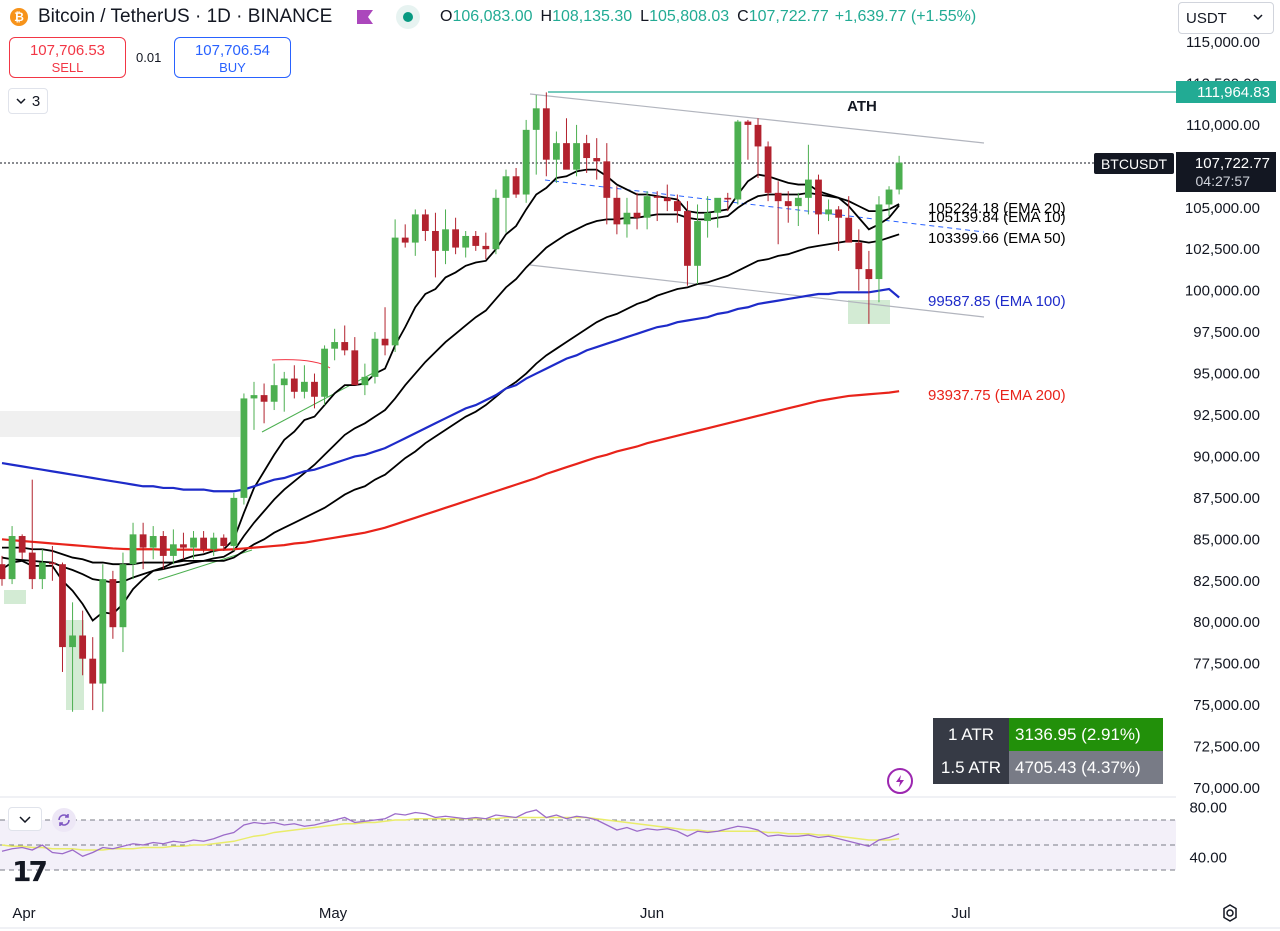 The height and width of the screenshot is (931, 1280). I want to click on sell-button: 107,706.53 SELL, so click(67, 57).